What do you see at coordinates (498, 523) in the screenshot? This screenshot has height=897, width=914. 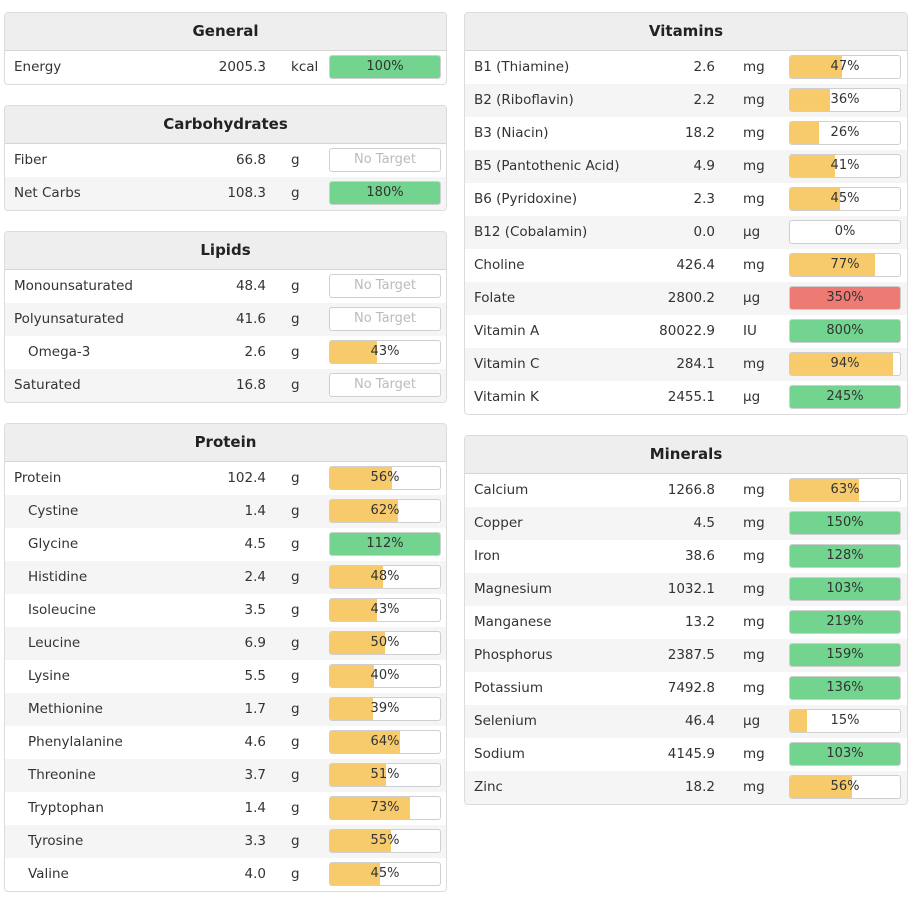 I see `nutrient-name: Copper` at bounding box center [498, 523].